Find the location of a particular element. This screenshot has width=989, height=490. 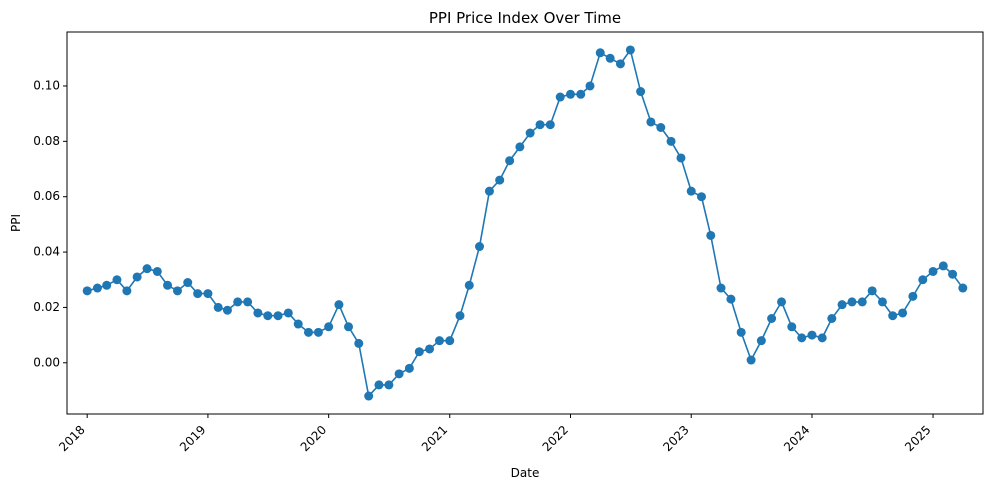

x-tick-label: 2023 is located at coordinates (675, 438).